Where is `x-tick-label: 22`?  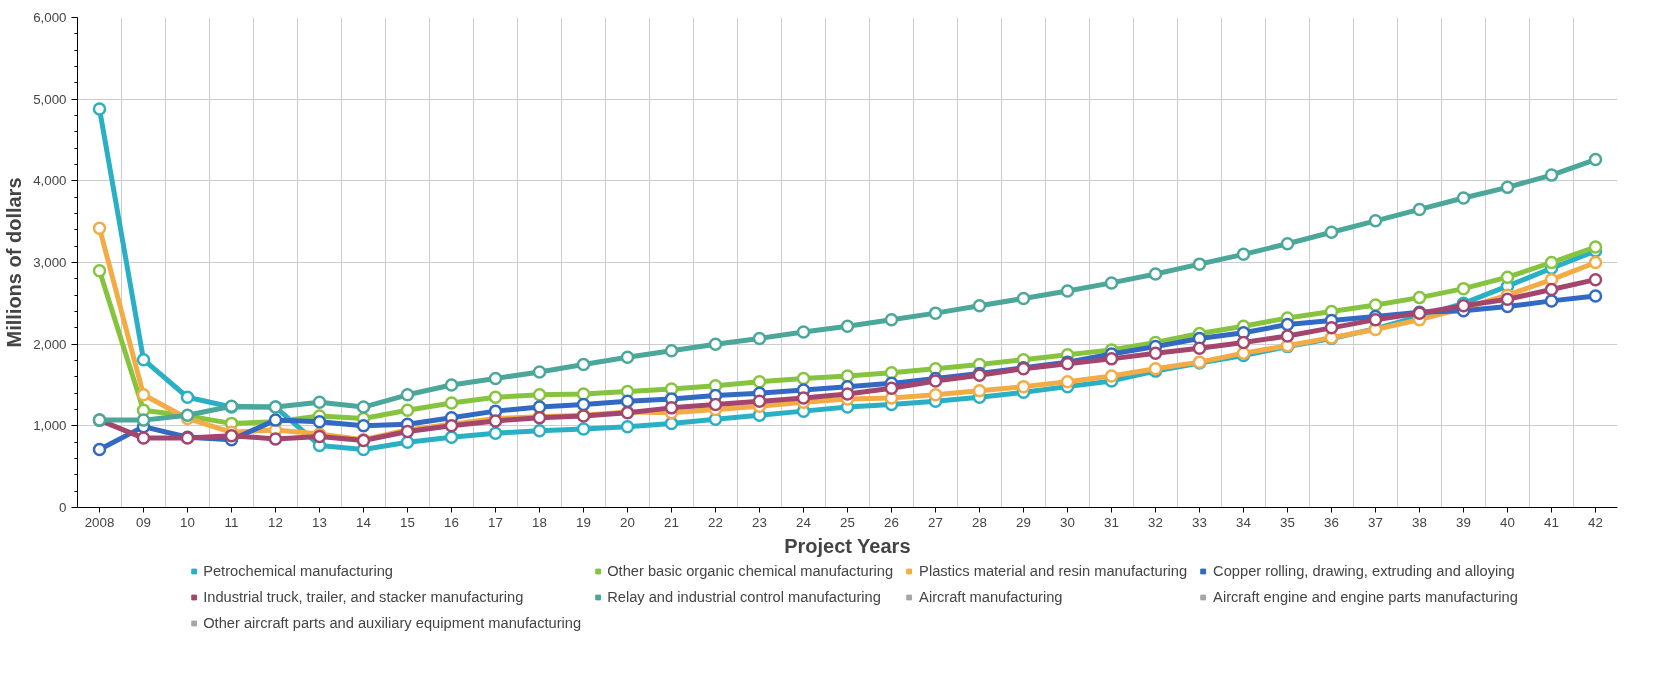 x-tick-label: 22 is located at coordinates (715, 522).